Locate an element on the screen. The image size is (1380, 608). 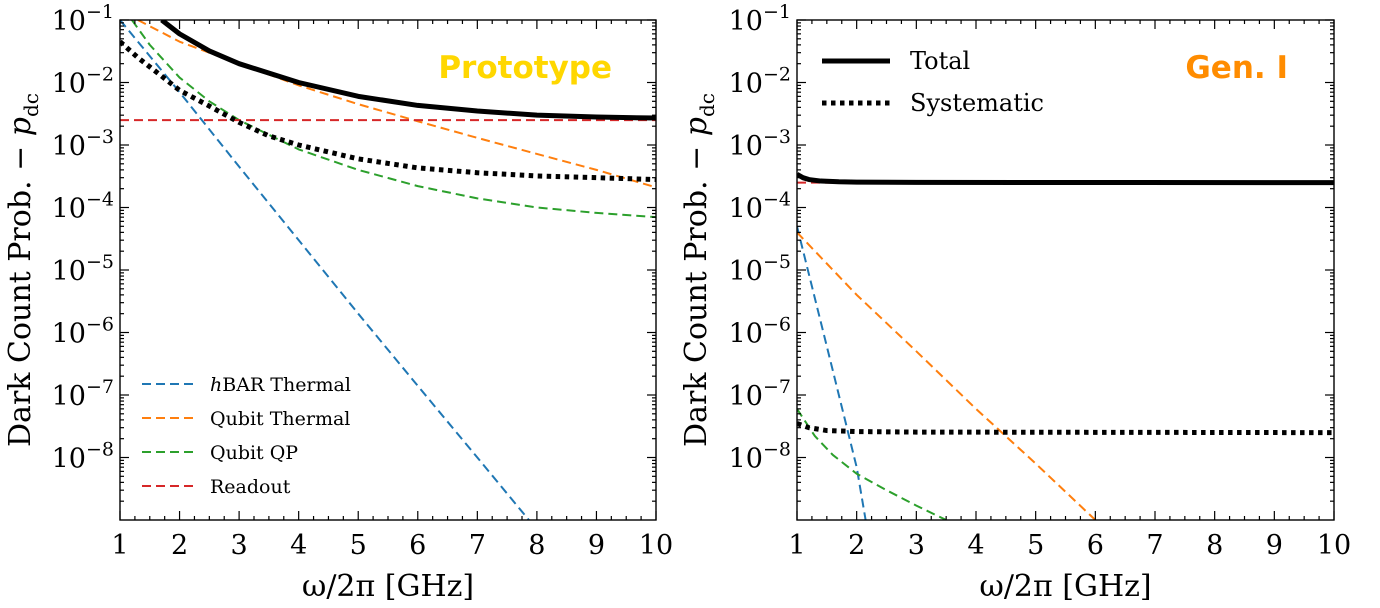
legend: Total Systematic is located at coordinates (933, 82).